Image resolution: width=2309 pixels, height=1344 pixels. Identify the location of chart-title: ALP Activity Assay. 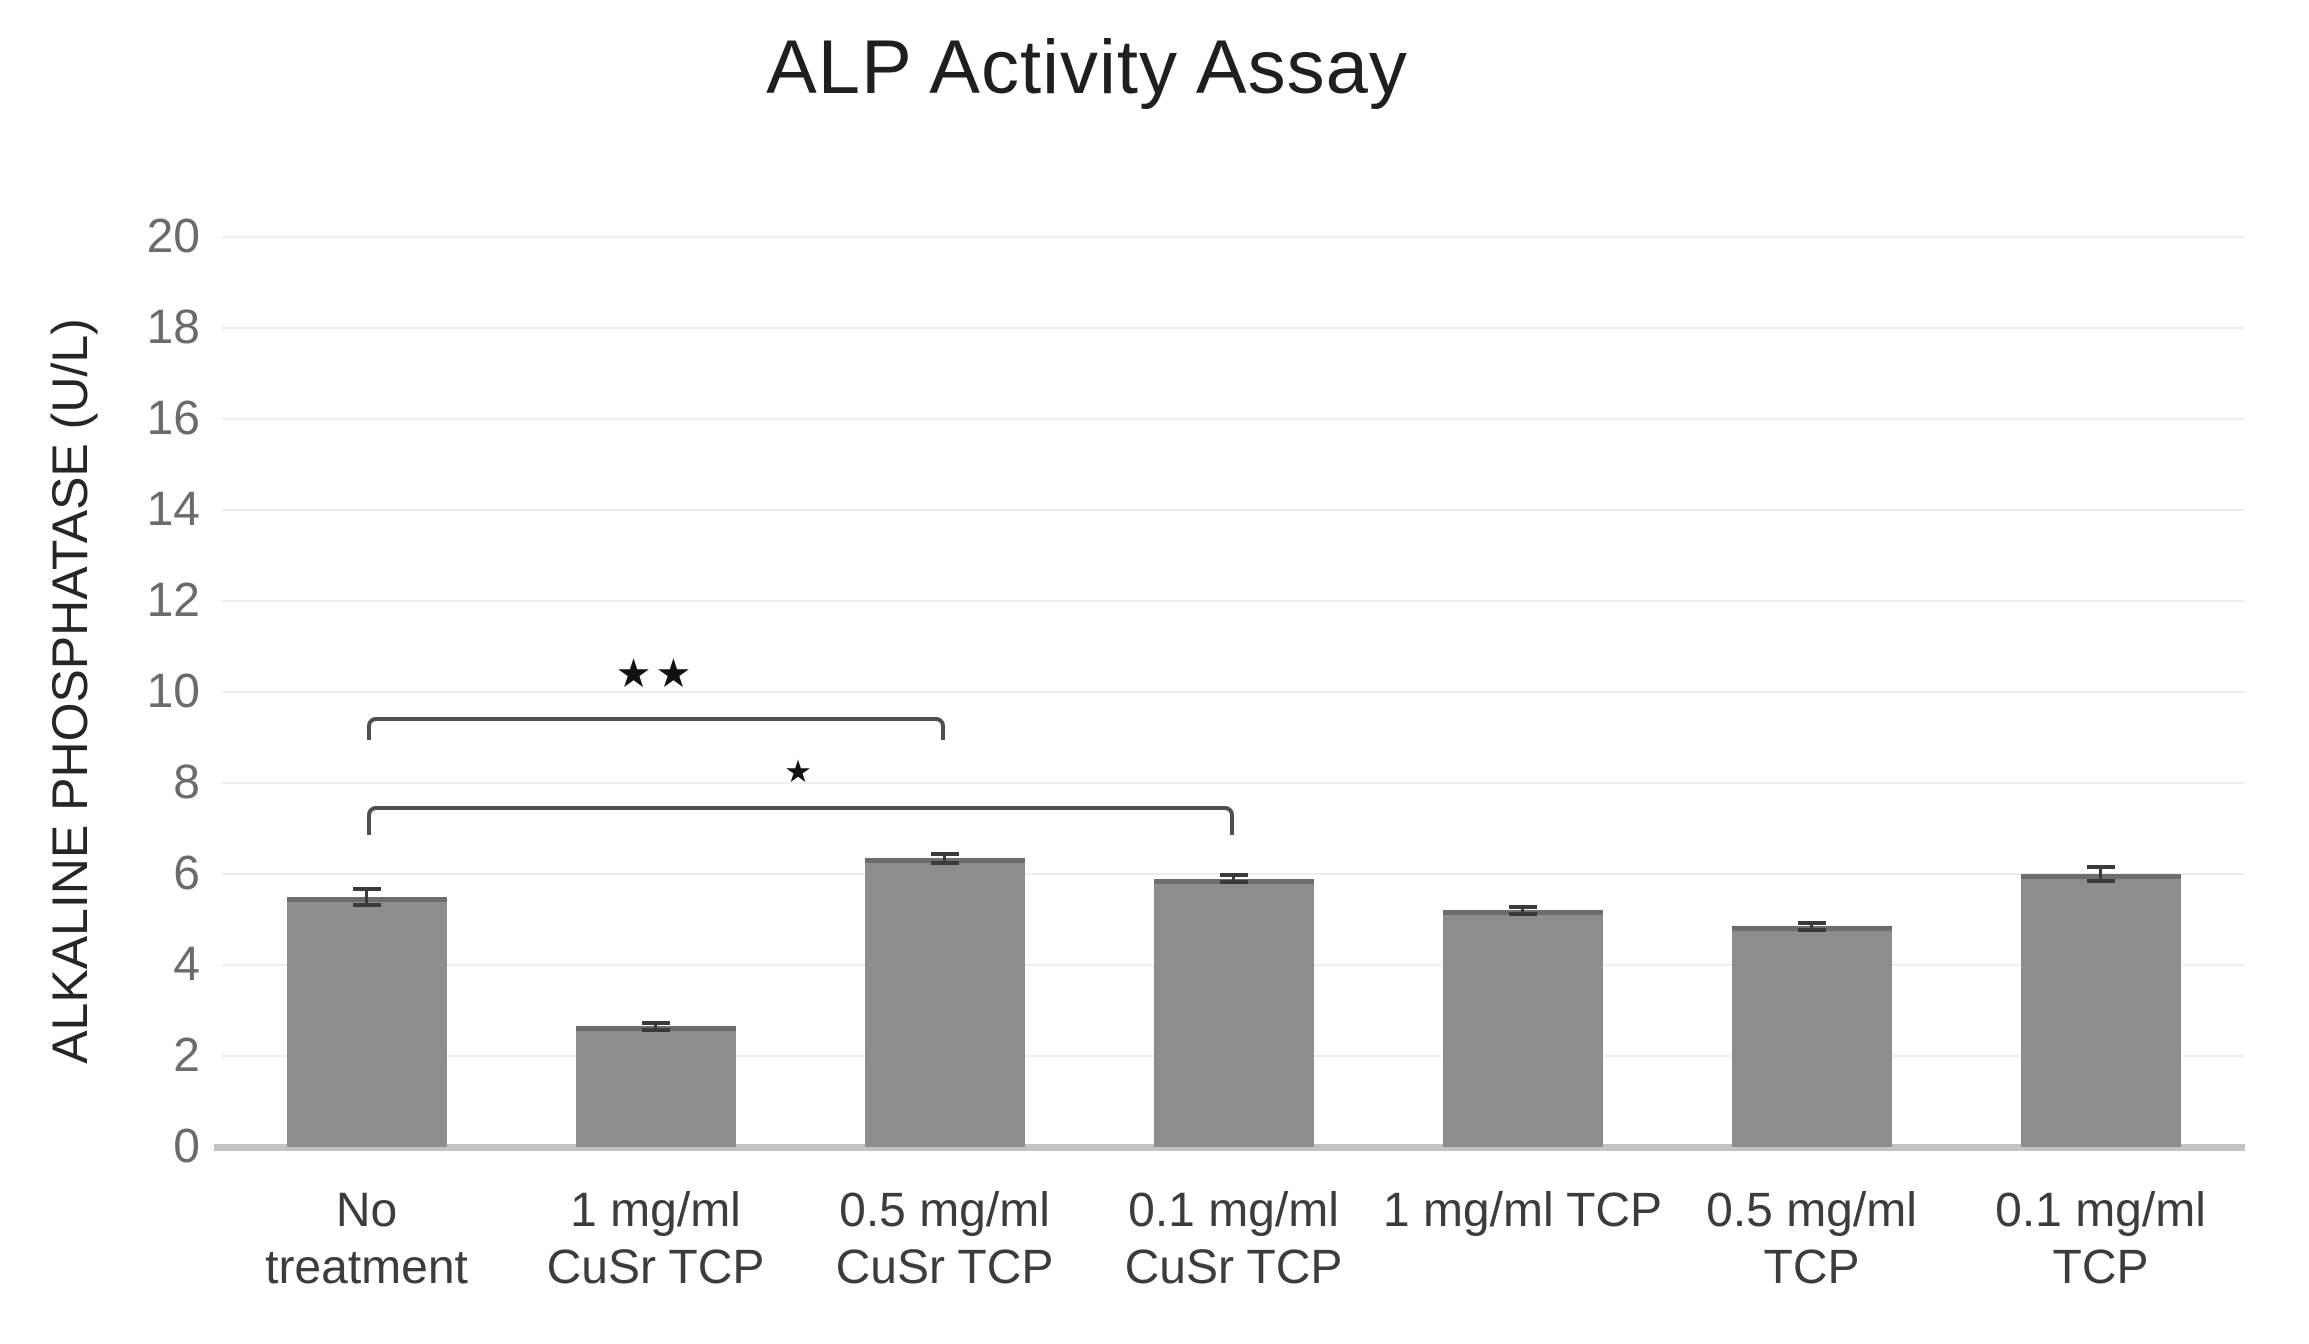
(1087, 67).